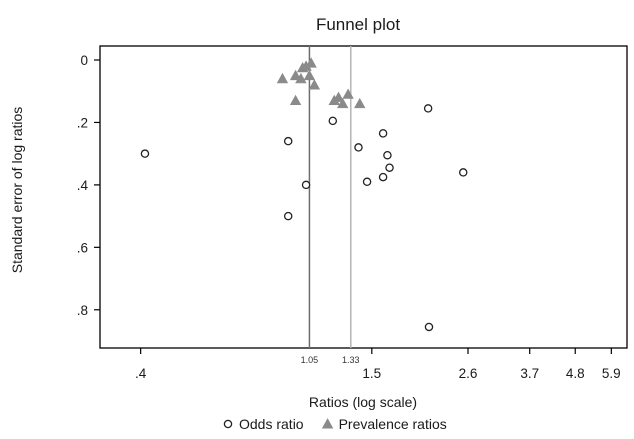 The image size is (634, 439). I want to click on chart-title: Funnel plot, so click(358, 24).